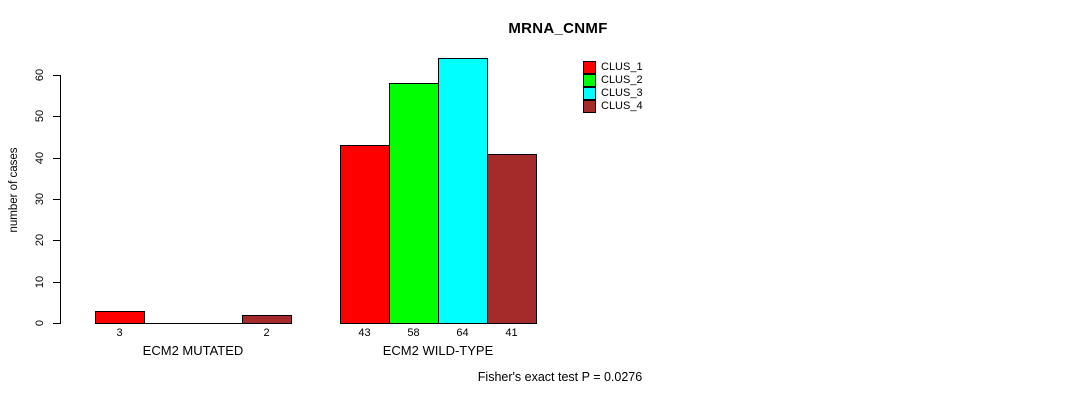 The height and width of the screenshot is (400, 1090). Describe the element at coordinates (622, 93) in the screenshot. I see `legend-label: CLUS_3` at that location.